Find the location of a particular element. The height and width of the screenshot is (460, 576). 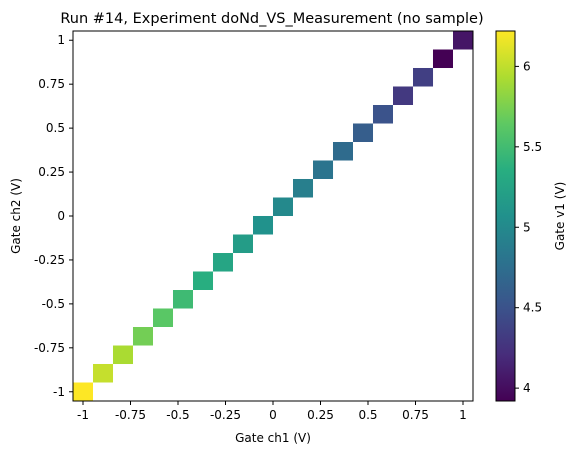

y-tick-label: -0.5 is located at coordinates (53, 304).